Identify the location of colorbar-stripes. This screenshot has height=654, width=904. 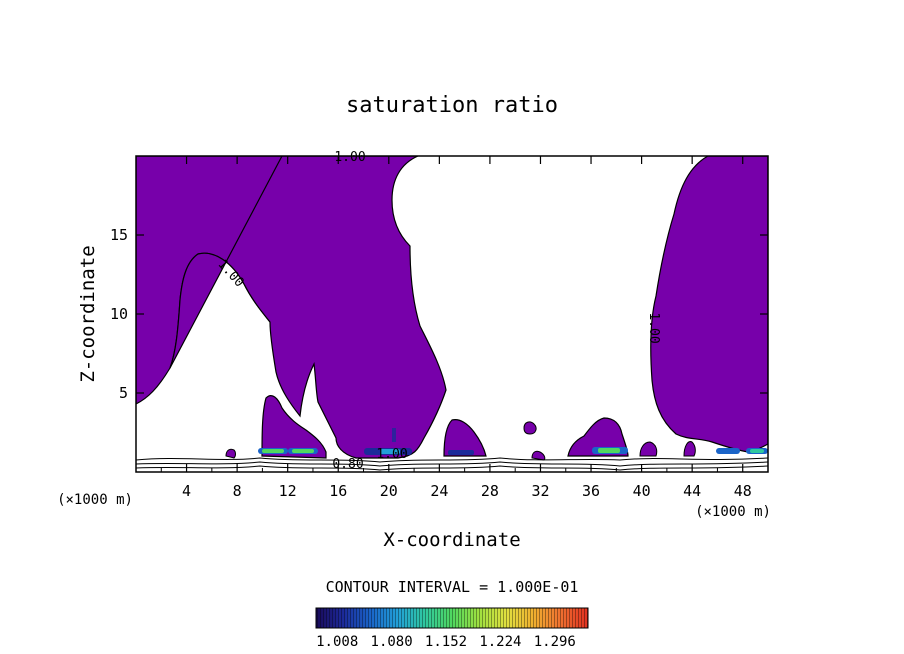
(452, 618).